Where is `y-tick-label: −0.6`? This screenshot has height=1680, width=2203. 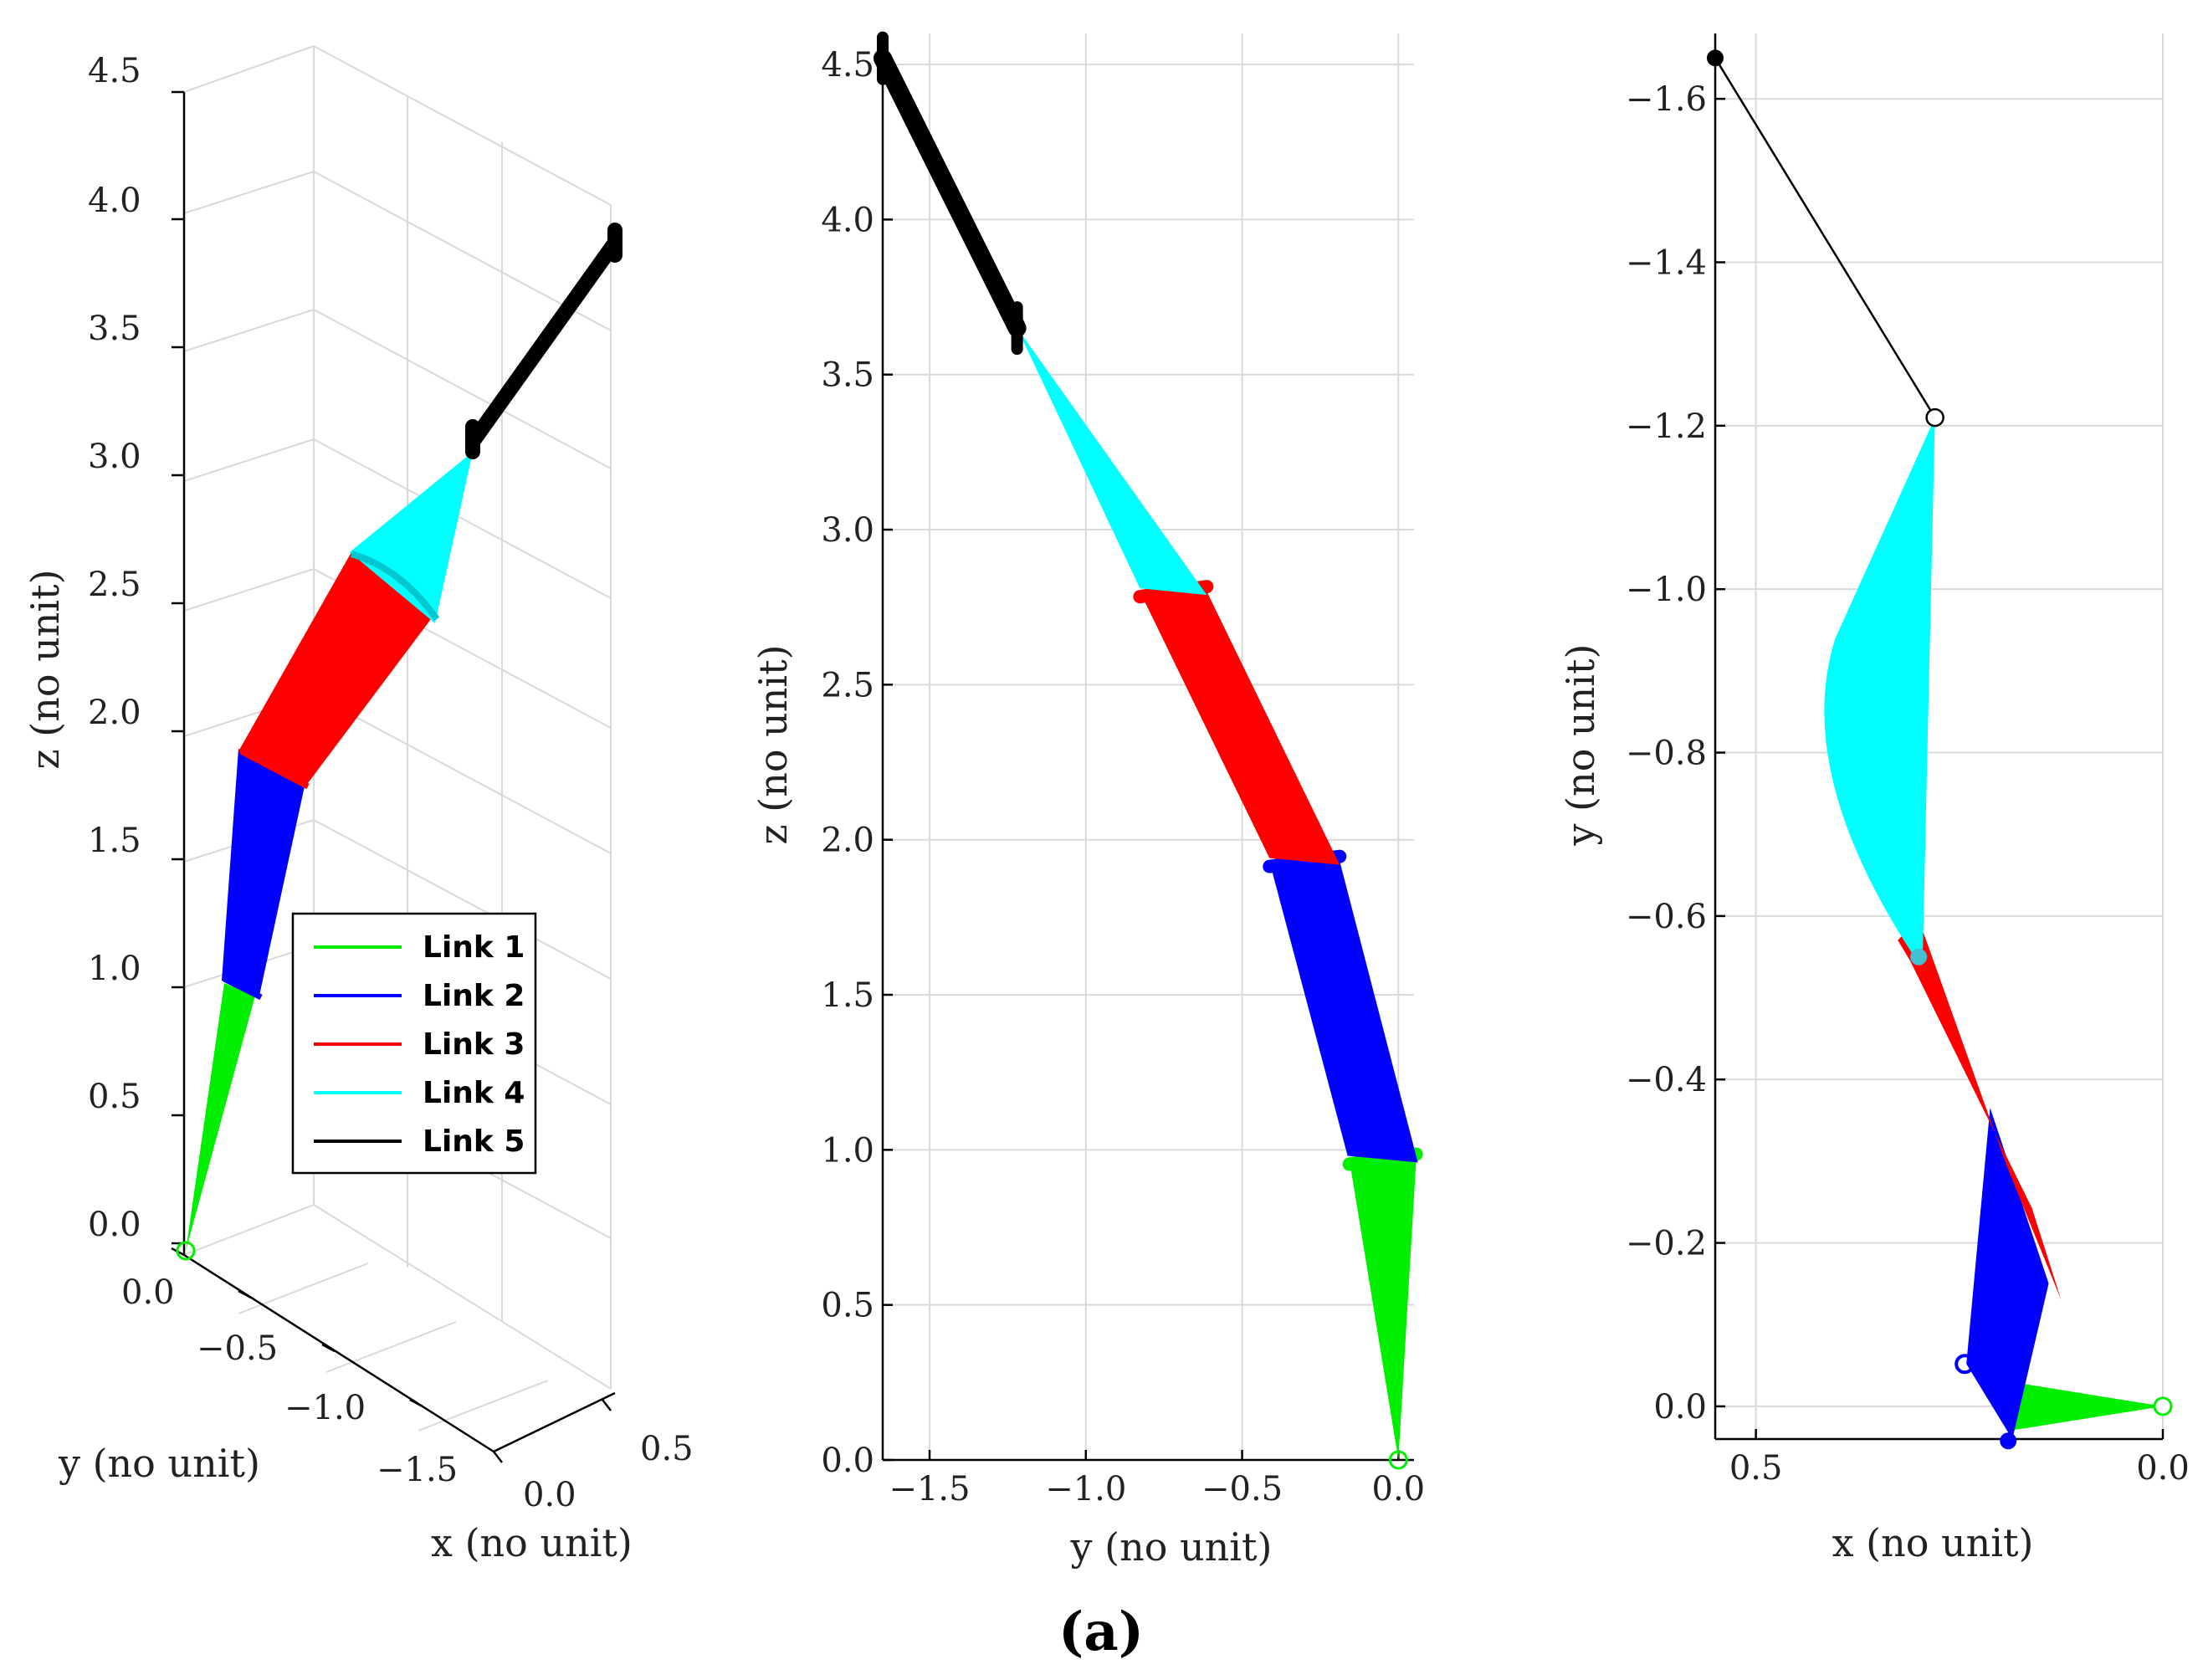
y-tick-label: −0.6 is located at coordinates (1666, 917).